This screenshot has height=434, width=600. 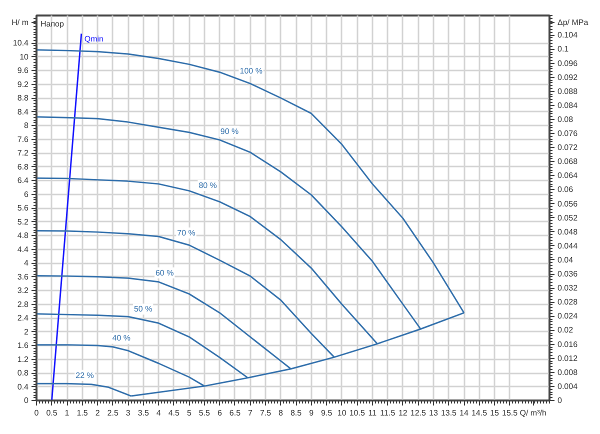 I want to click on x-tick-label: 12.5, so click(x=418, y=413).